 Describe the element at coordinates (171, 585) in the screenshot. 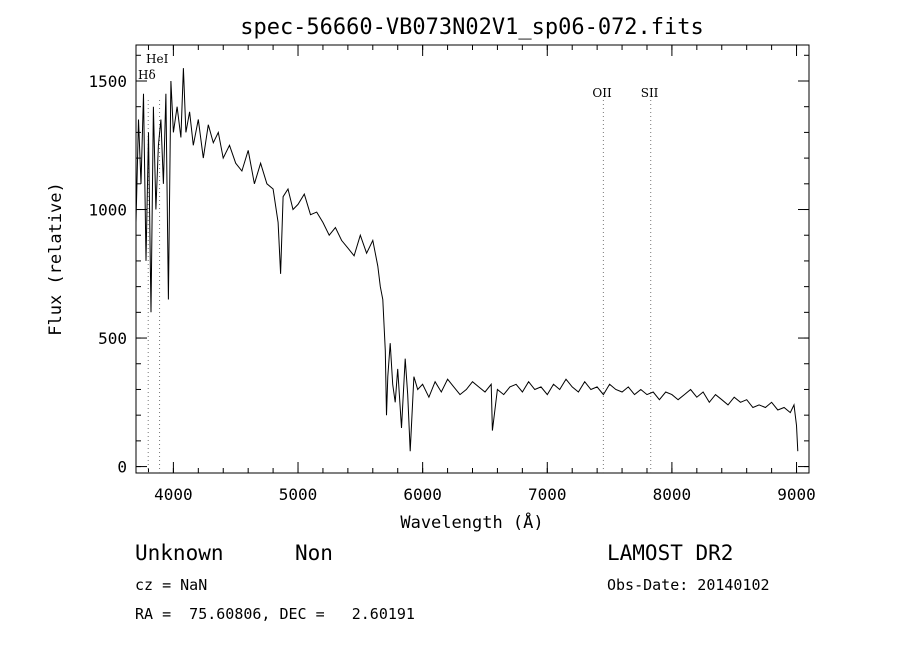

I see `footer-cz: cz = NaN` at that location.